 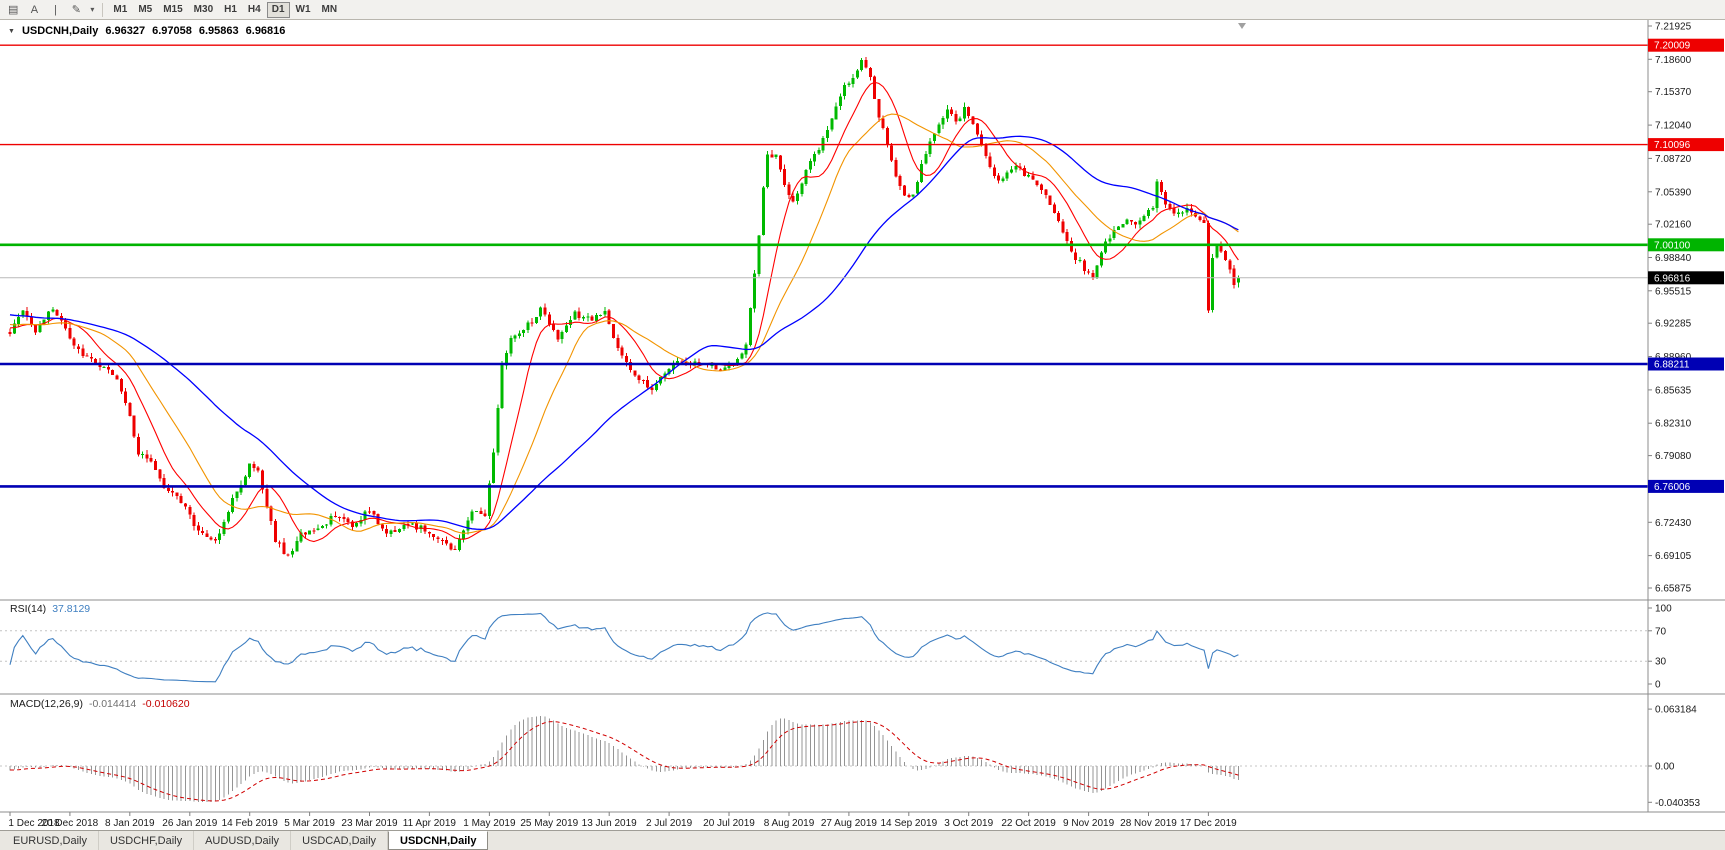 I want to click on price-axis-badge: 6.88211, so click(x=1686, y=364).